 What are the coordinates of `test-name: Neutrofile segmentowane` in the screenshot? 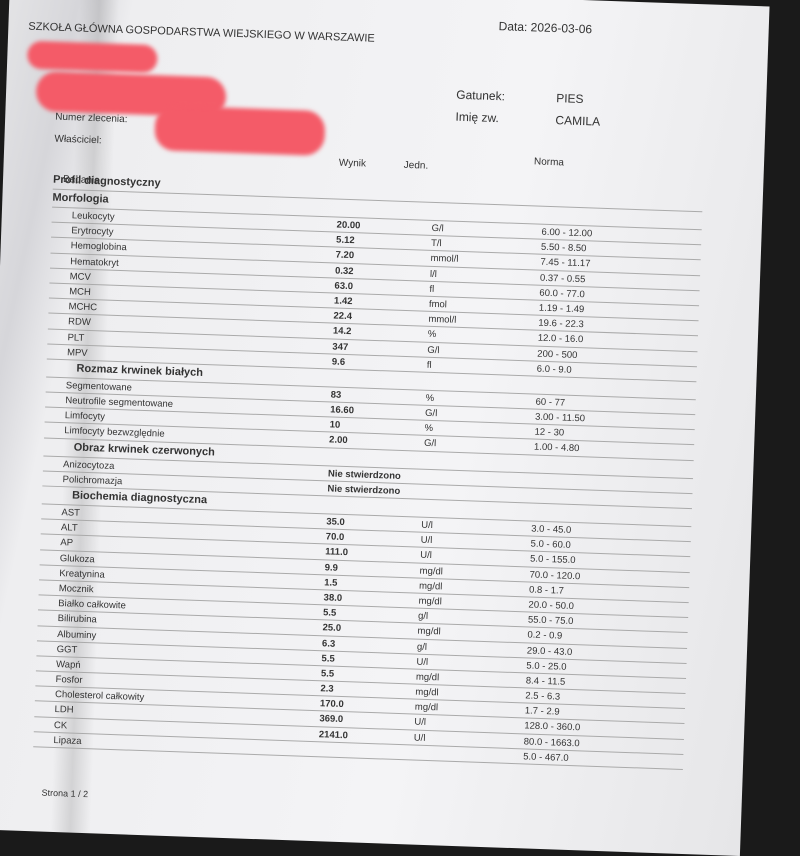 It's located at (119, 403).